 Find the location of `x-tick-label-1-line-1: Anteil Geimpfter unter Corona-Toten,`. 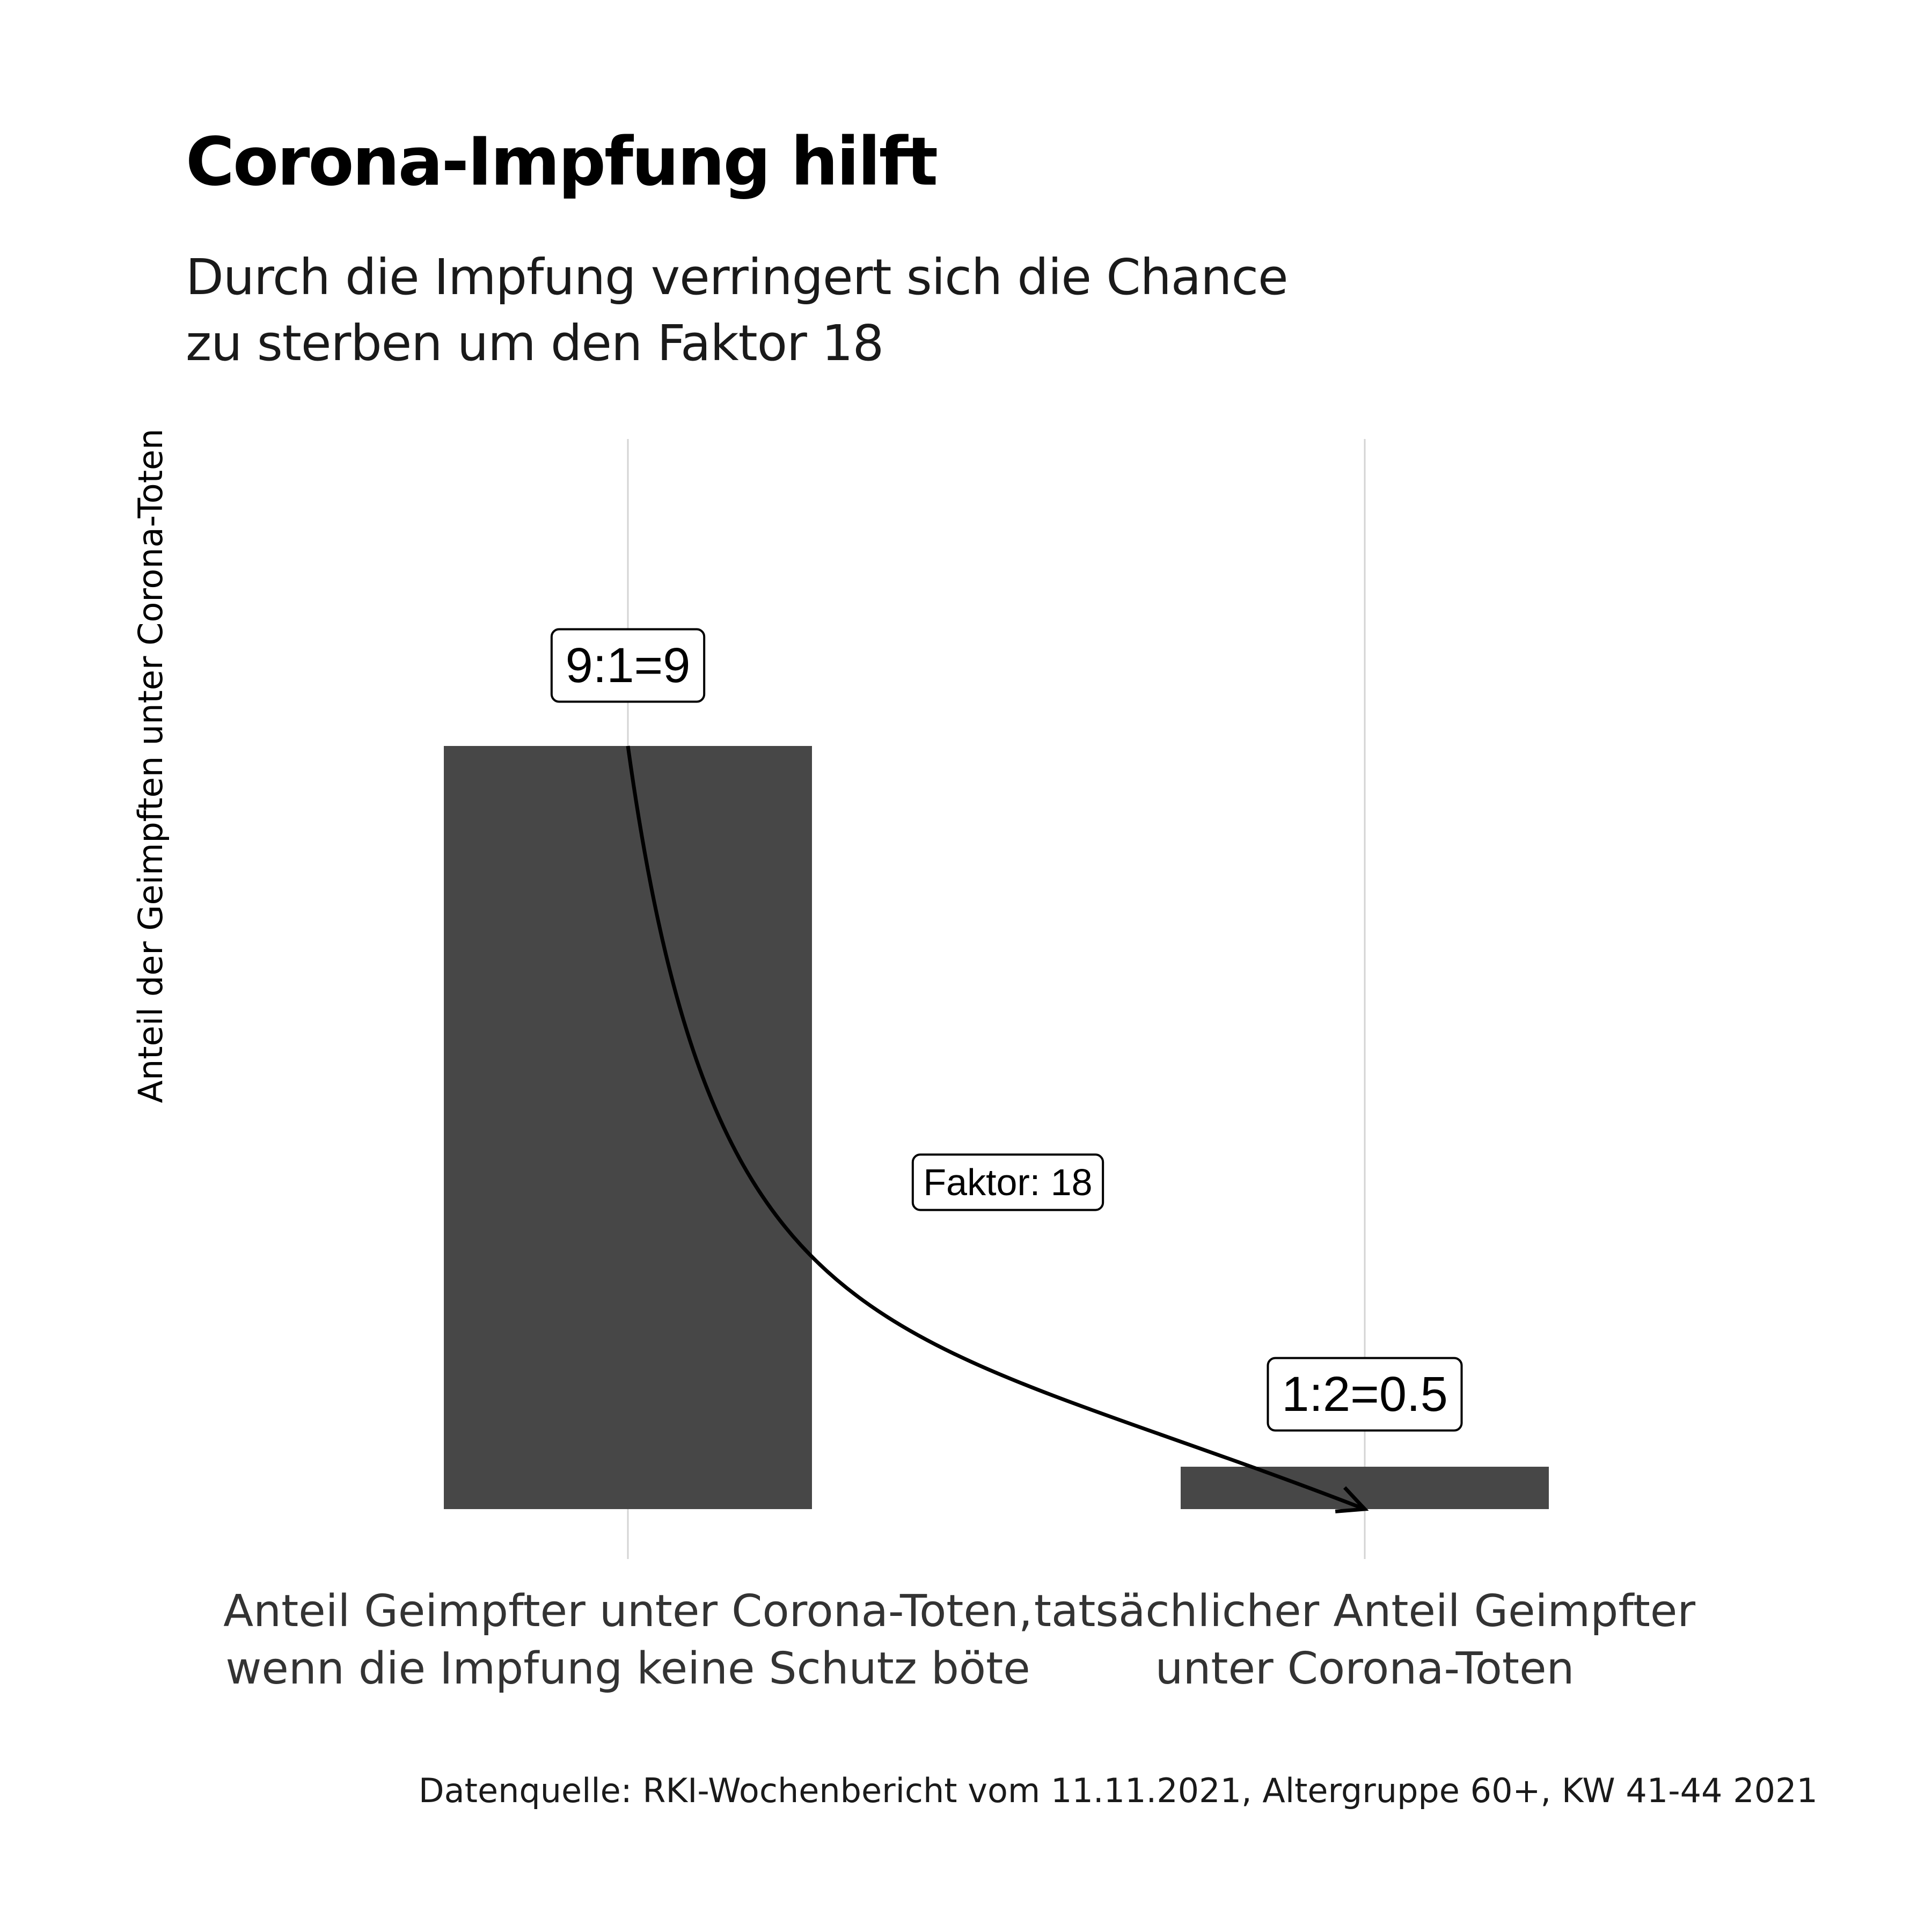

x-tick-label-1-line-1: Anteil Geimpfter unter Corona-Toten, is located at coordinates (628, 1611).